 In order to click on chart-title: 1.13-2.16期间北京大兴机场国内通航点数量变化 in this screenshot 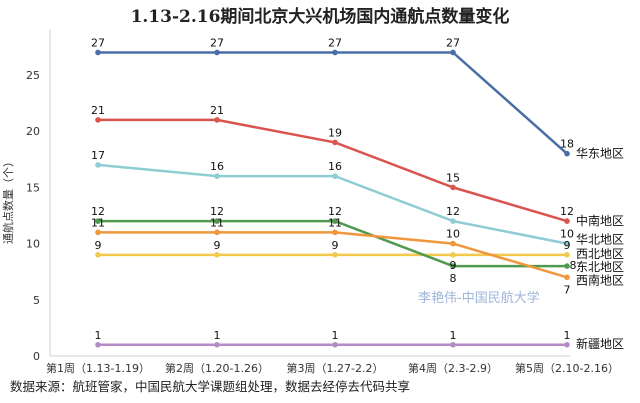, I will do `click(320, 17)`.